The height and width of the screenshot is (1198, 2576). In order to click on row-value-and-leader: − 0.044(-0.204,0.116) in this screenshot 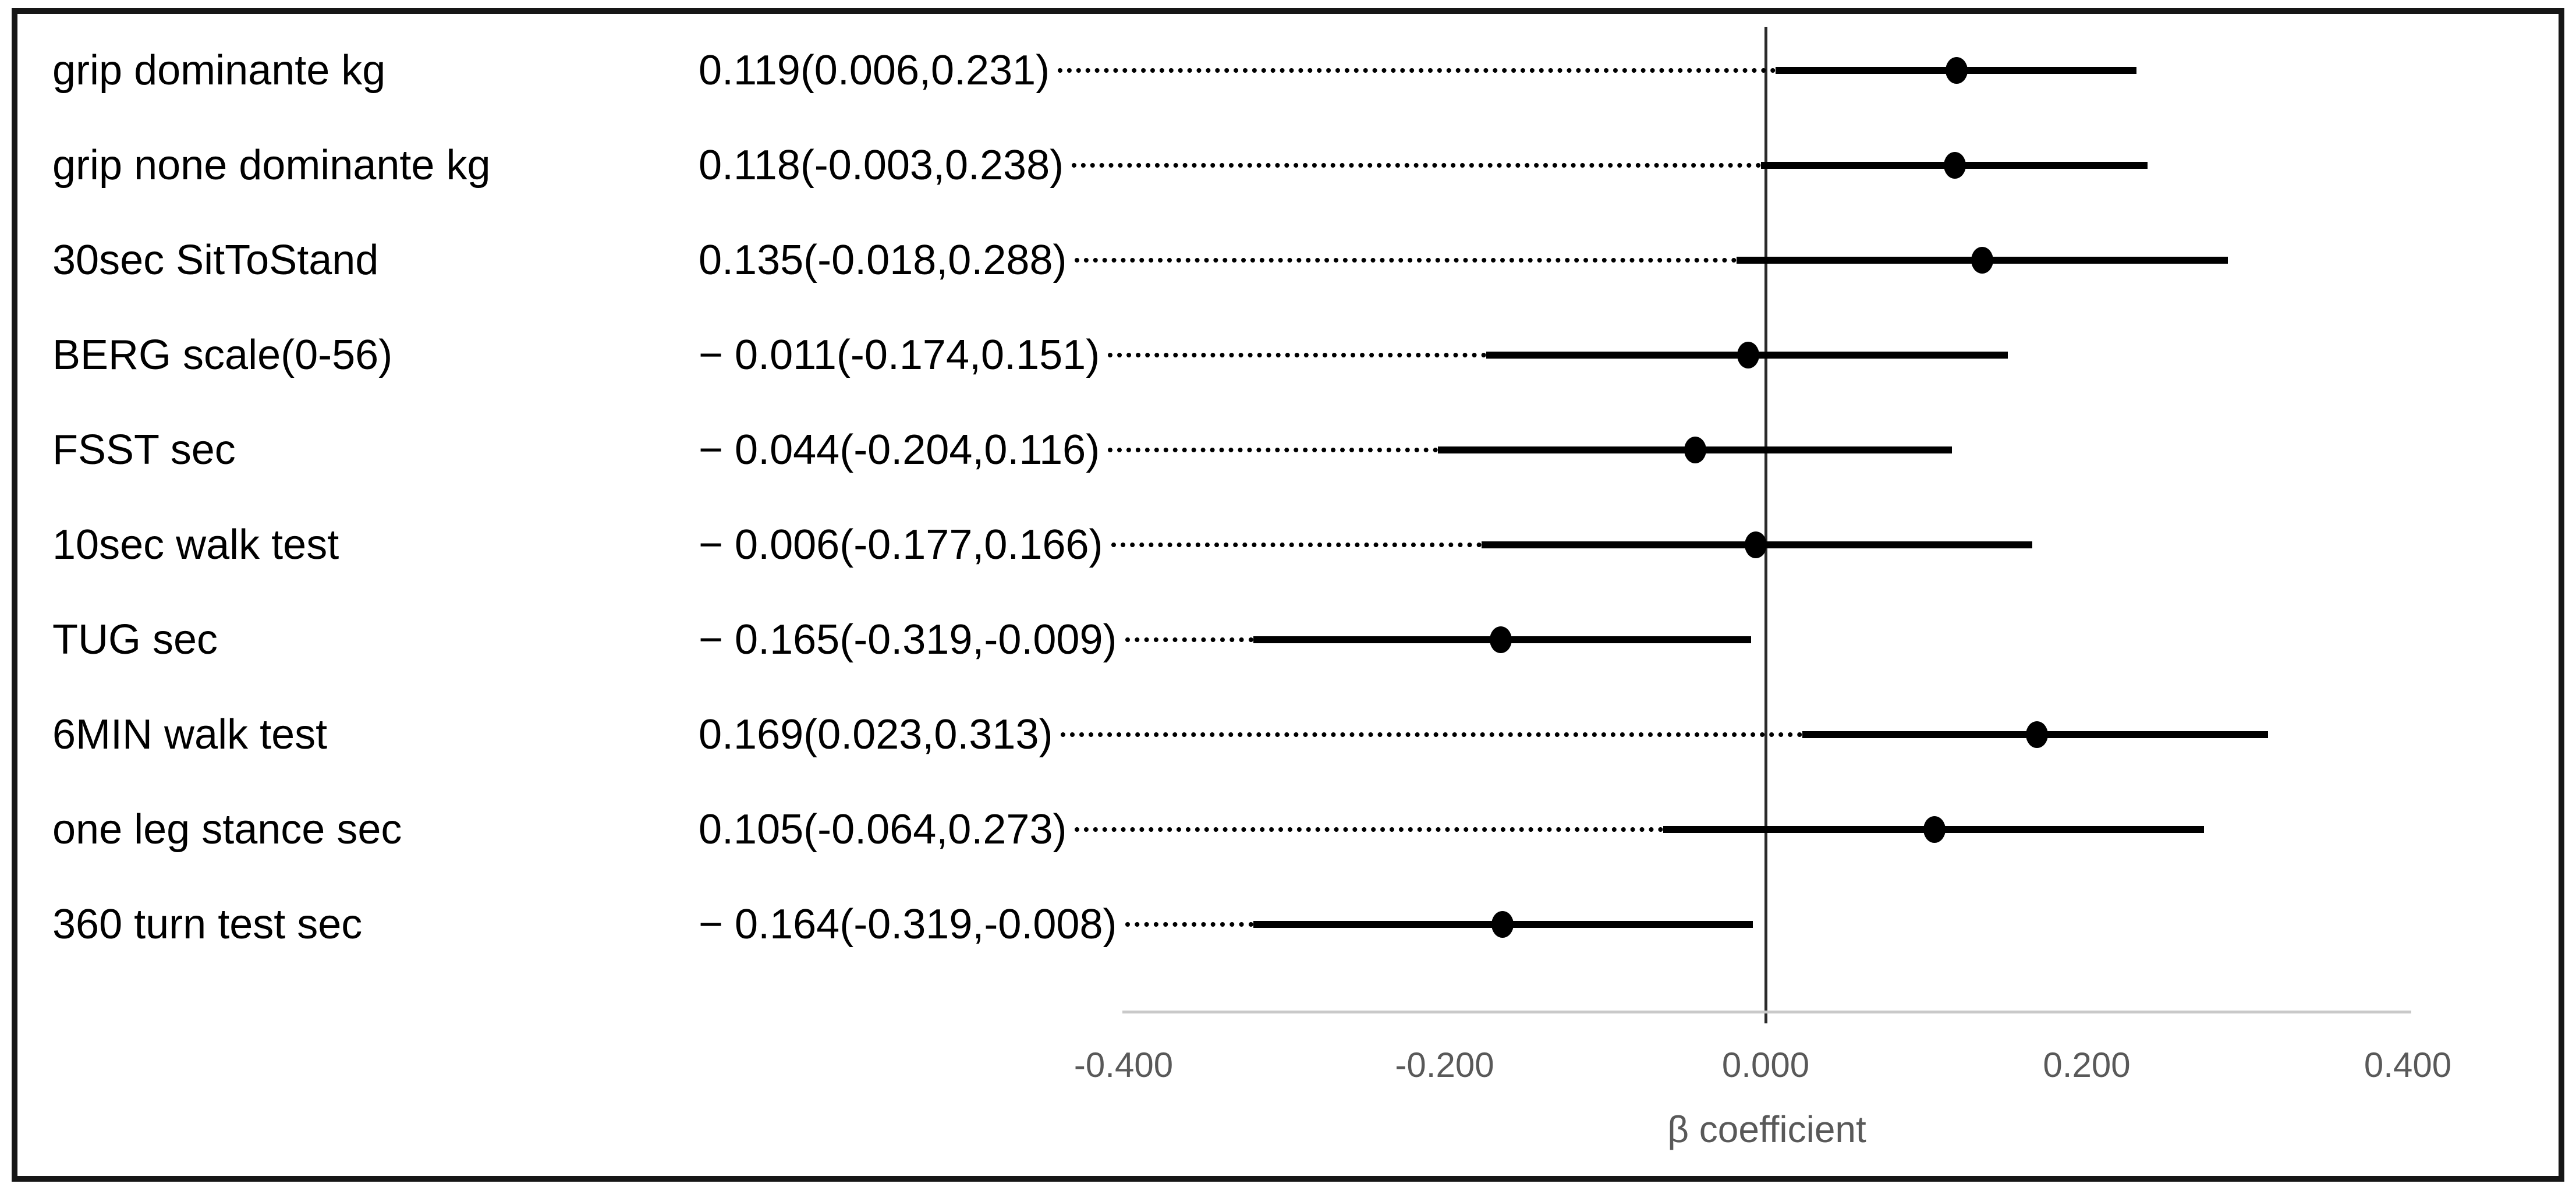, I will do `click(1068, 450)`.